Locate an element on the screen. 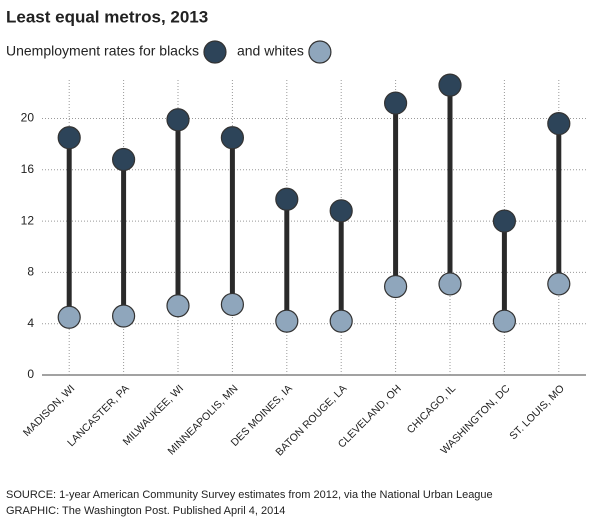 The width and height of the screenshot is (598, 527). y-tick-label: 12 is located at coordinates (28, 220).